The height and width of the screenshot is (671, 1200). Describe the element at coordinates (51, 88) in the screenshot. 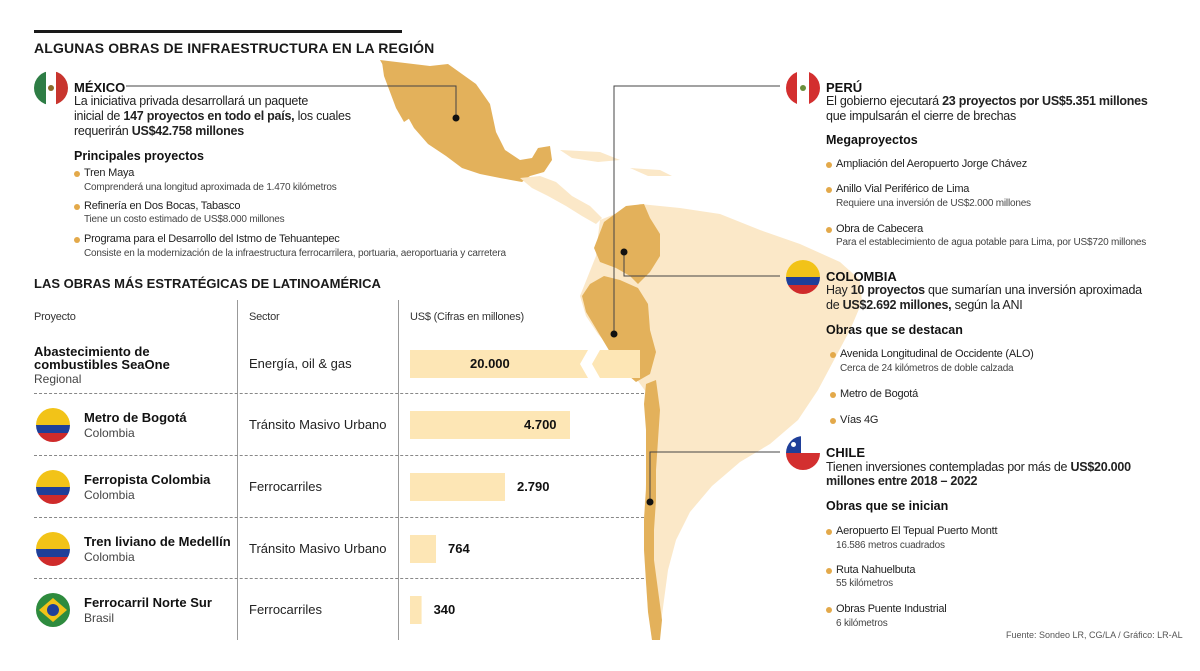

I see `mexico-flag-icon` at that location.